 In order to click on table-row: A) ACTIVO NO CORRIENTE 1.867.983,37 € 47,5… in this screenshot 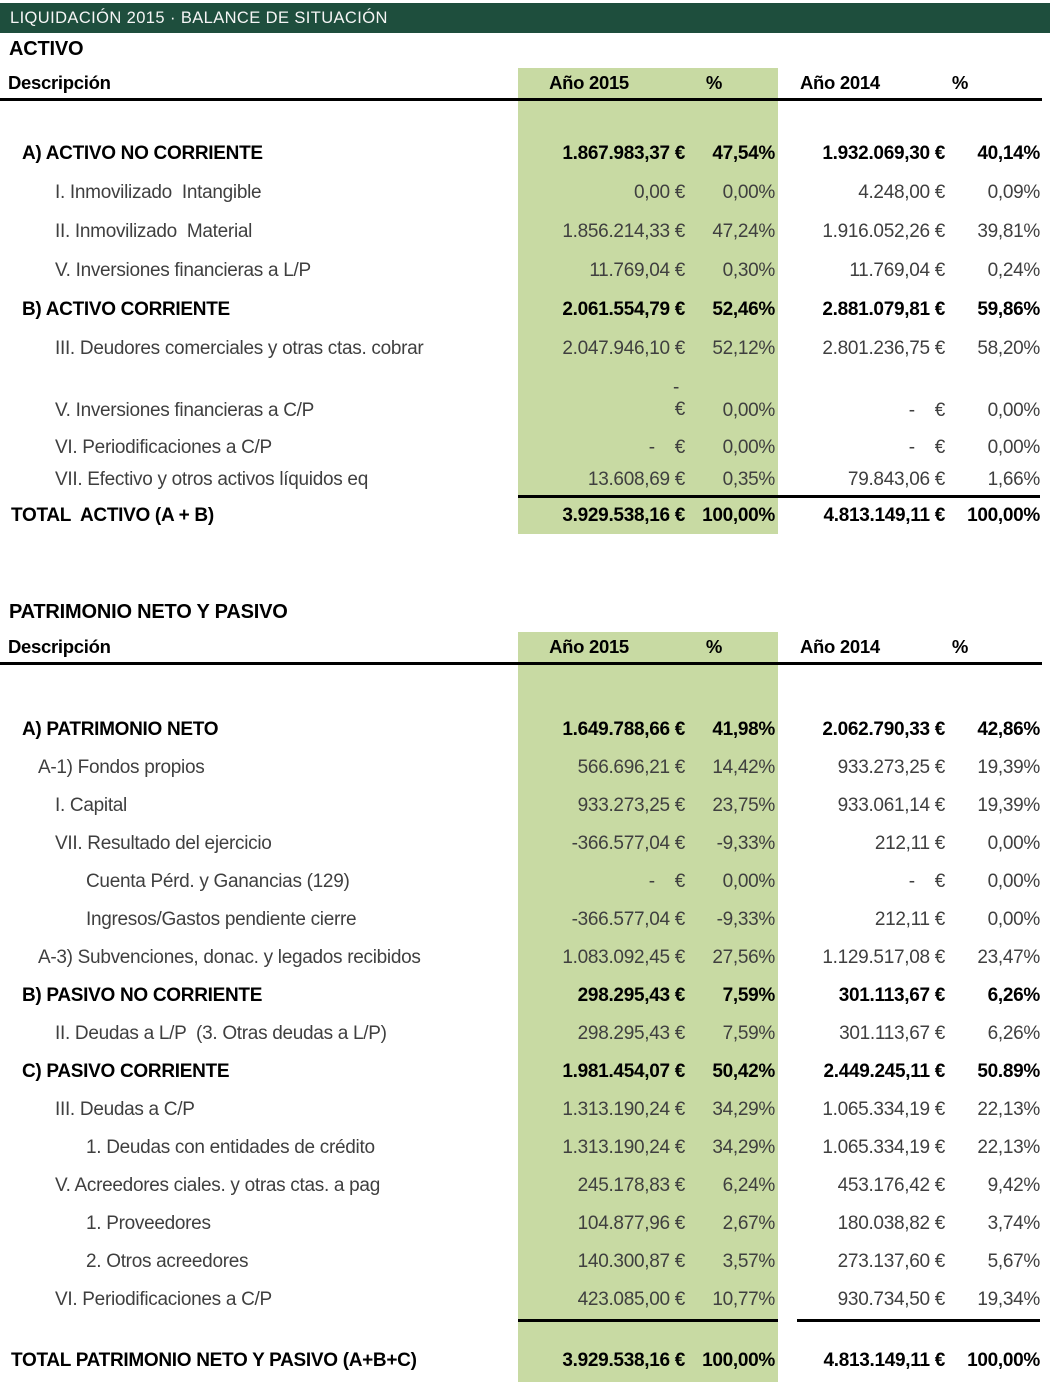, I will do `click(521, 153)`.